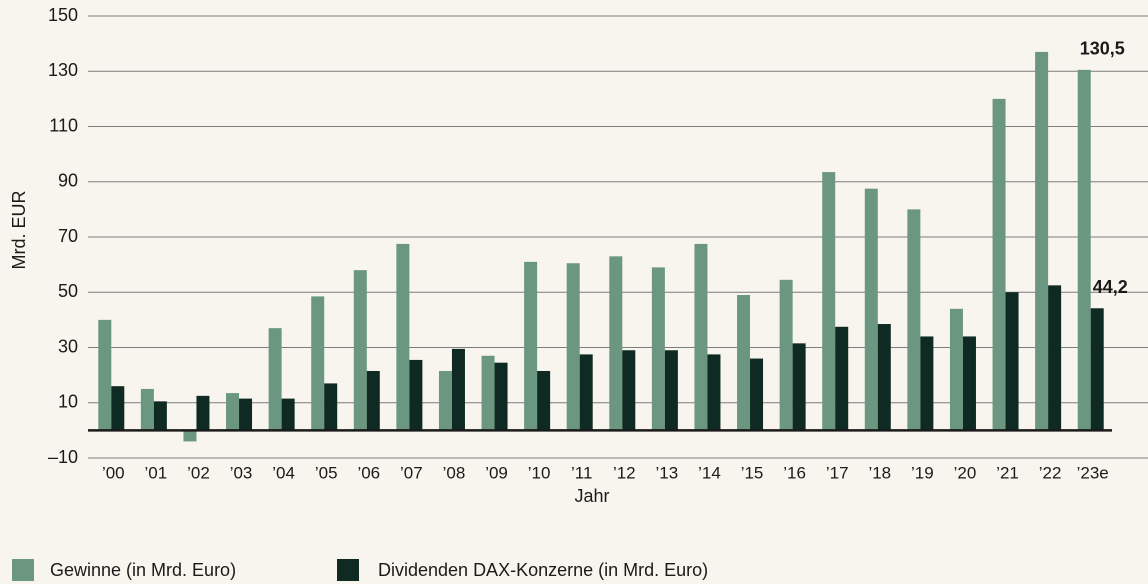  What do you see at coordinates (68, 291) in the screenshot?
I see `y-tick-label: 50` at bounding box center [68, 291].